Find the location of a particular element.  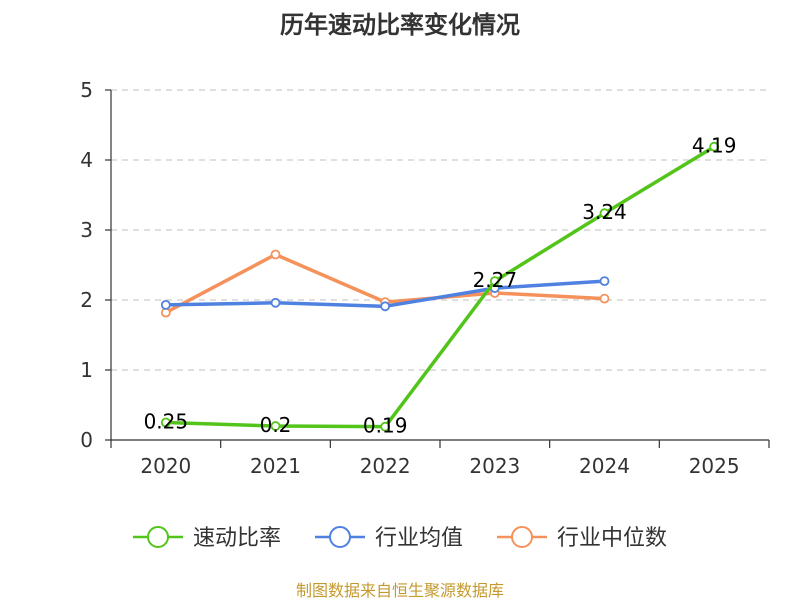

legend: 速动比率 行业均值 行业中位数 is located at coordinates (400, 538).